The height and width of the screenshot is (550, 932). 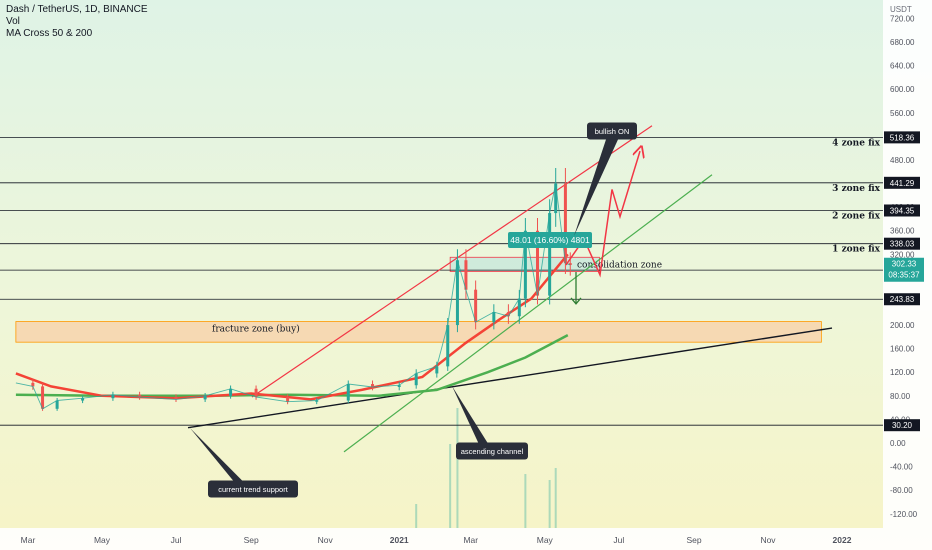 I want to click on y-tick-label: 560.00, so click(x=902, y=113).